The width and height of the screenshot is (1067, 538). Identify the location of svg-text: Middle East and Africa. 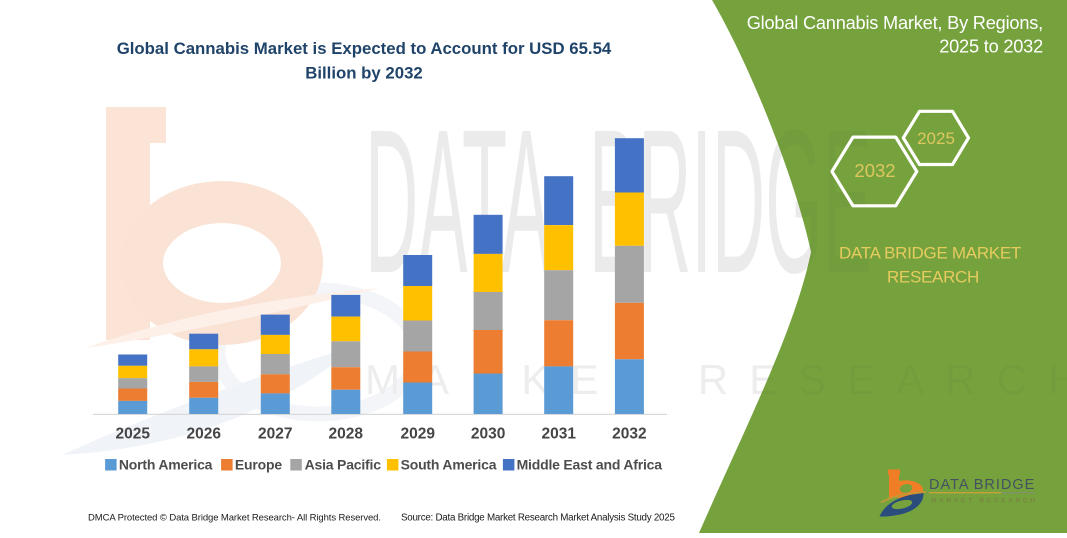
(590, 465).